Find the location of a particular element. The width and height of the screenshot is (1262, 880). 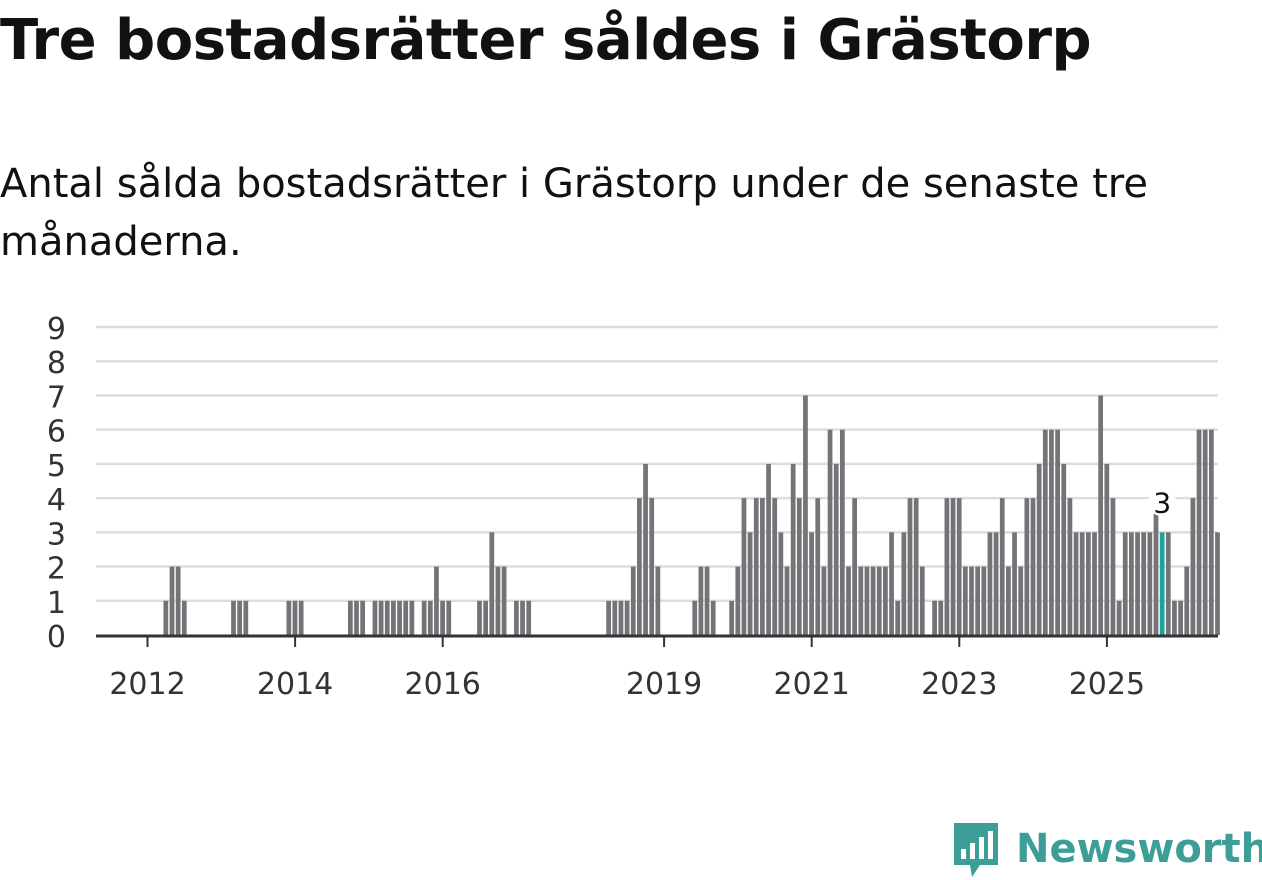

y-tick-label: 0 is located at coordinates (56, 637).